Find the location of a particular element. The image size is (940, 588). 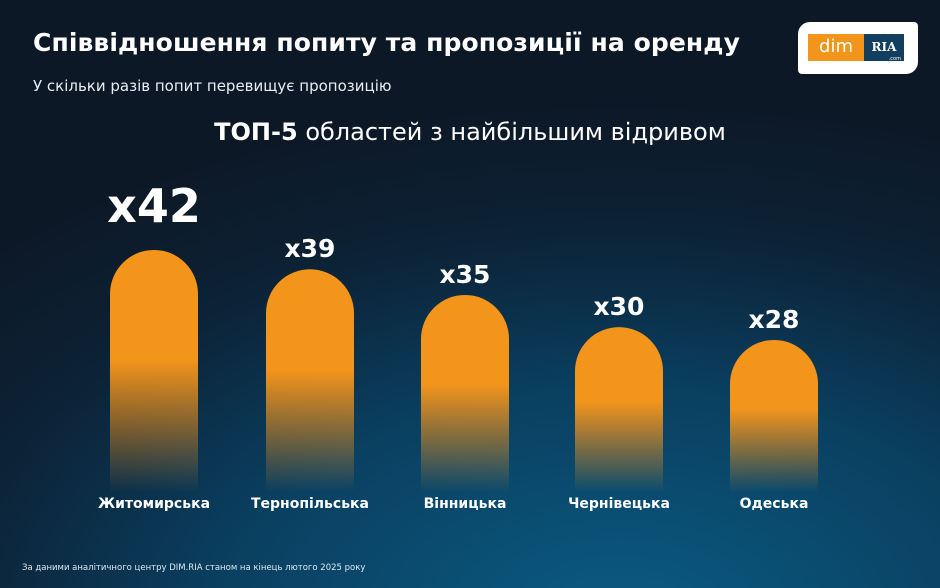

dimria-logo: dim RIA .com is located at coordinates (858, 48).